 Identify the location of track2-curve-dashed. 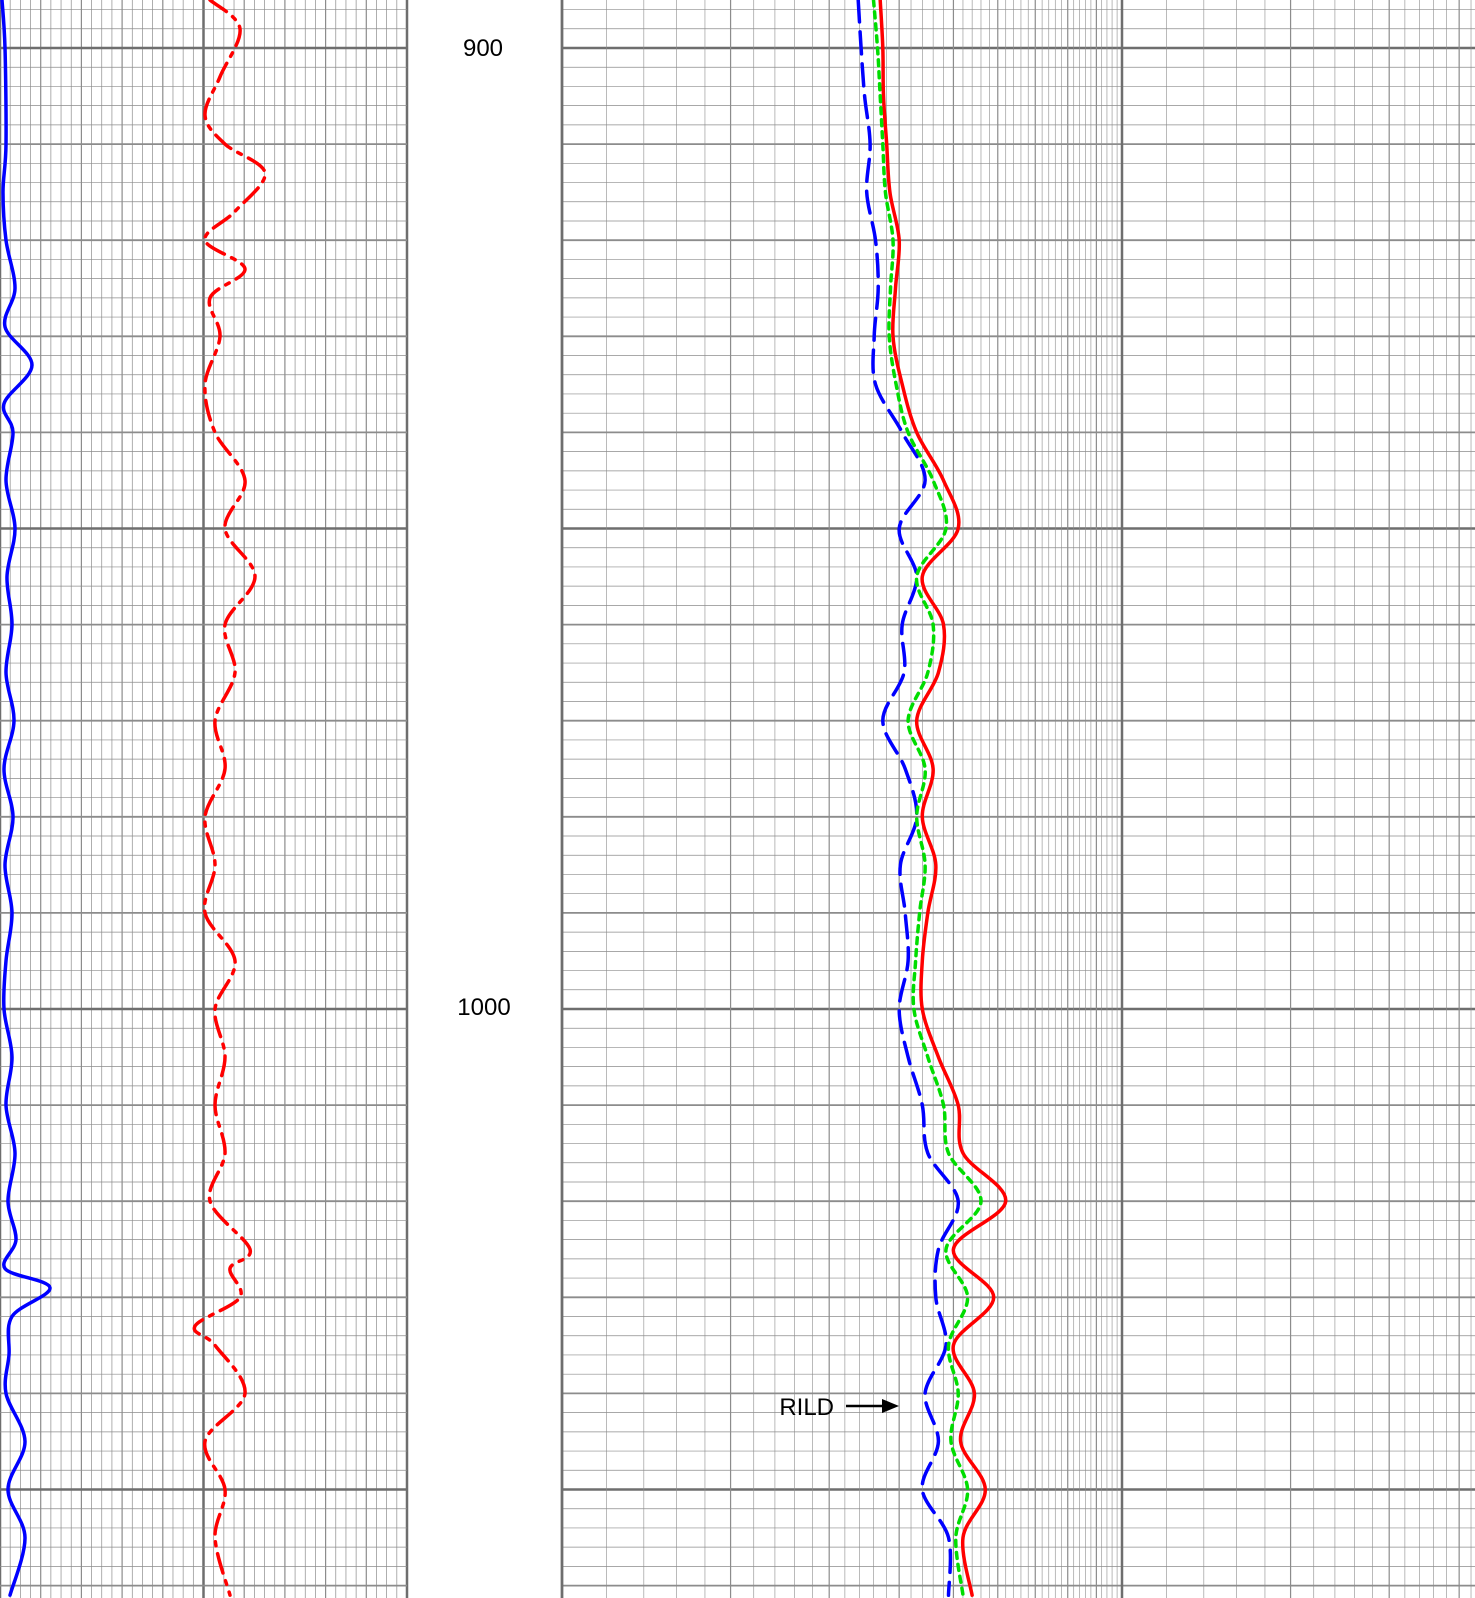
(908, 798).